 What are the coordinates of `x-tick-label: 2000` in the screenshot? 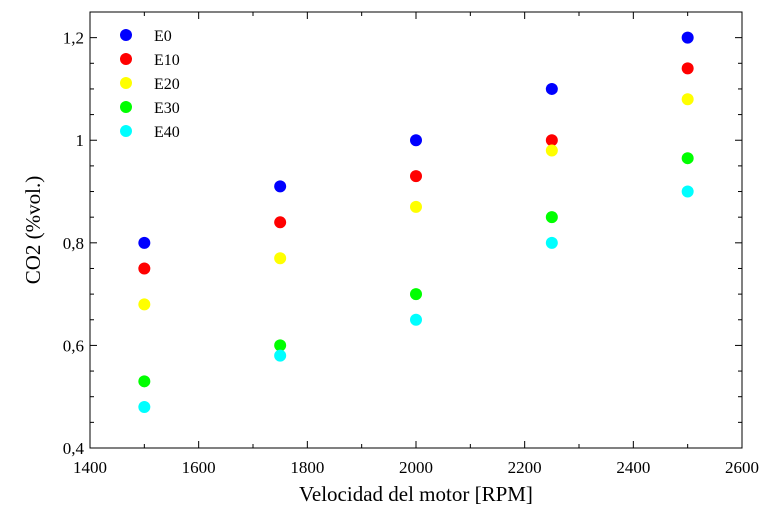 It's located at (416, 467).